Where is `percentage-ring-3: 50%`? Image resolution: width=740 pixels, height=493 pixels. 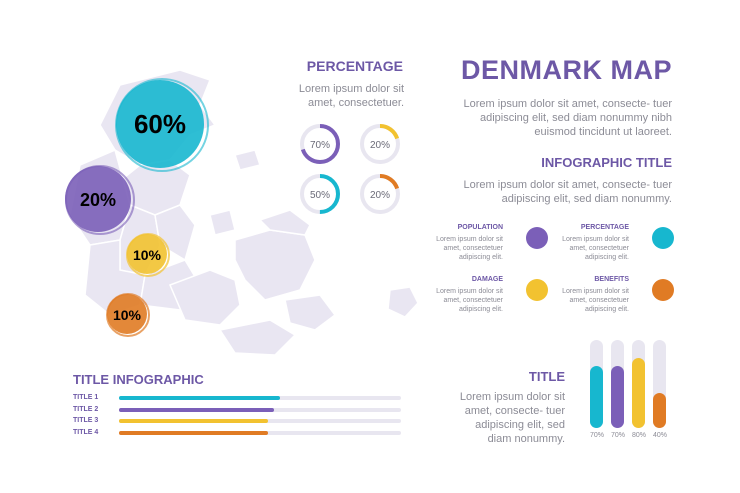 percentage-ring-3: 50% is located at coordinates (320, 194).